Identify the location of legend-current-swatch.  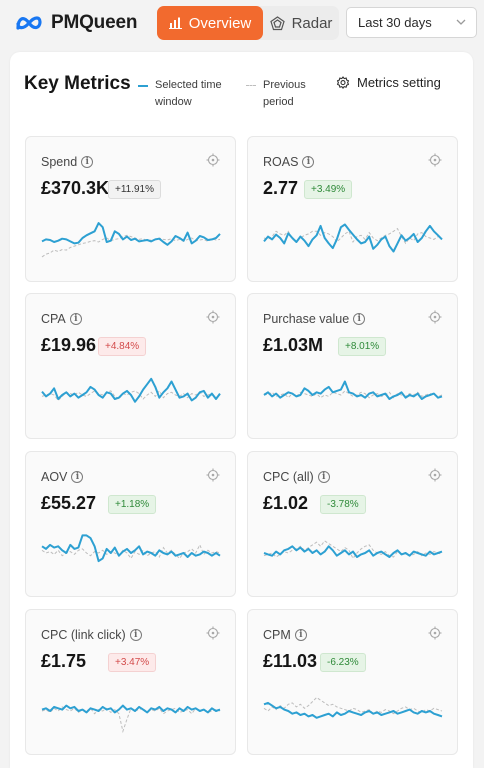
(143, 86).